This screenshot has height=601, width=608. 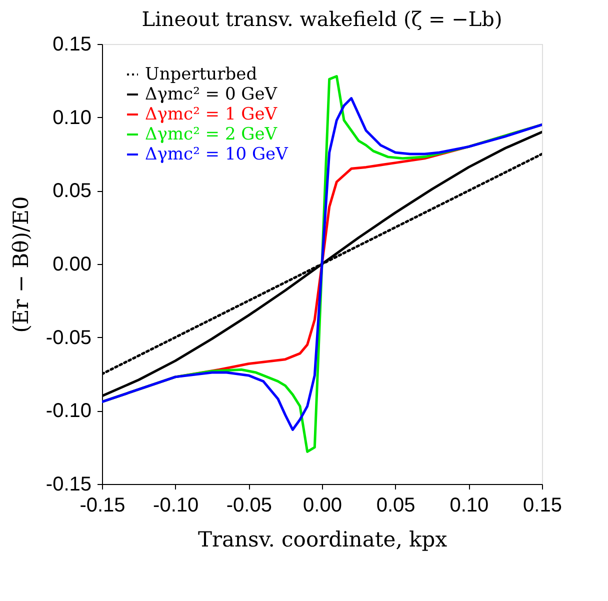 What do you see at coordinates (69, 411) in the screenshot?
I see `y-tick-label: -0.10` at bounding box center [69, 411].